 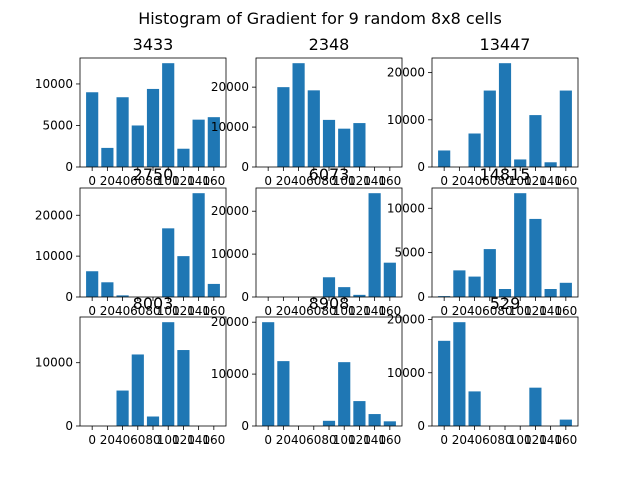 What do you see at coordinates (329, 174) in the screenshot?
I see `subplot-title: 6073` at bounding box center [329, 174].